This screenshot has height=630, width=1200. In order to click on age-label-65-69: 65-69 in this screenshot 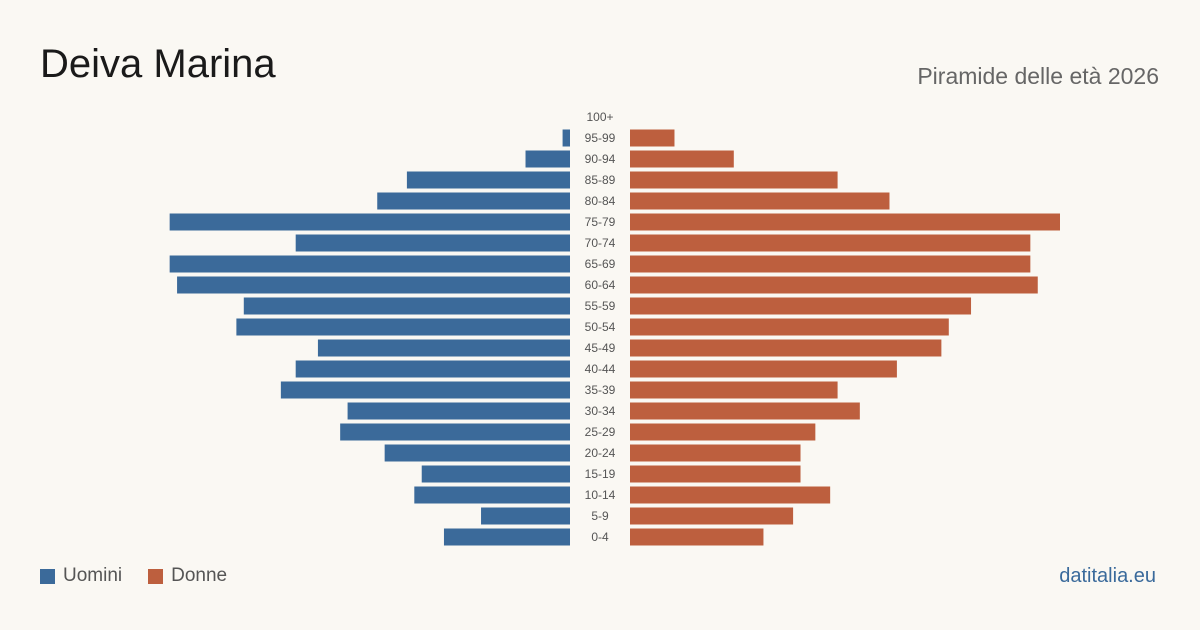, I will do `click(600, 264)`.